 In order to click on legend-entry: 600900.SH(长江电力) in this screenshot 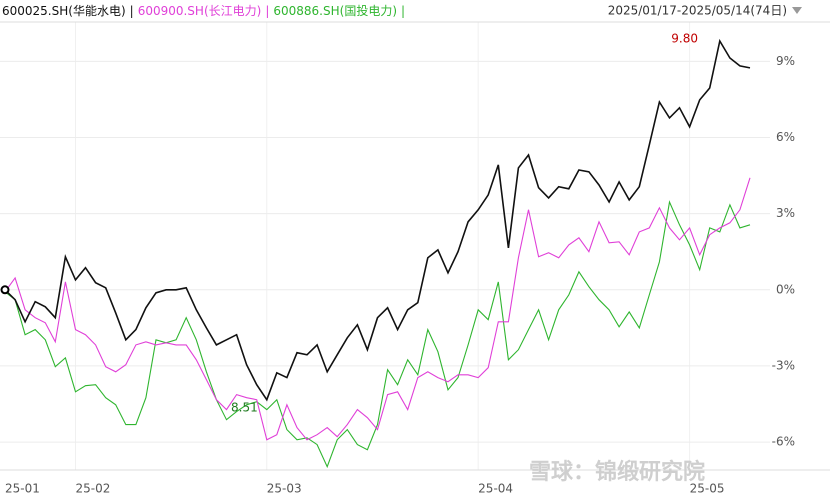, I will do `click(200, 11)`.